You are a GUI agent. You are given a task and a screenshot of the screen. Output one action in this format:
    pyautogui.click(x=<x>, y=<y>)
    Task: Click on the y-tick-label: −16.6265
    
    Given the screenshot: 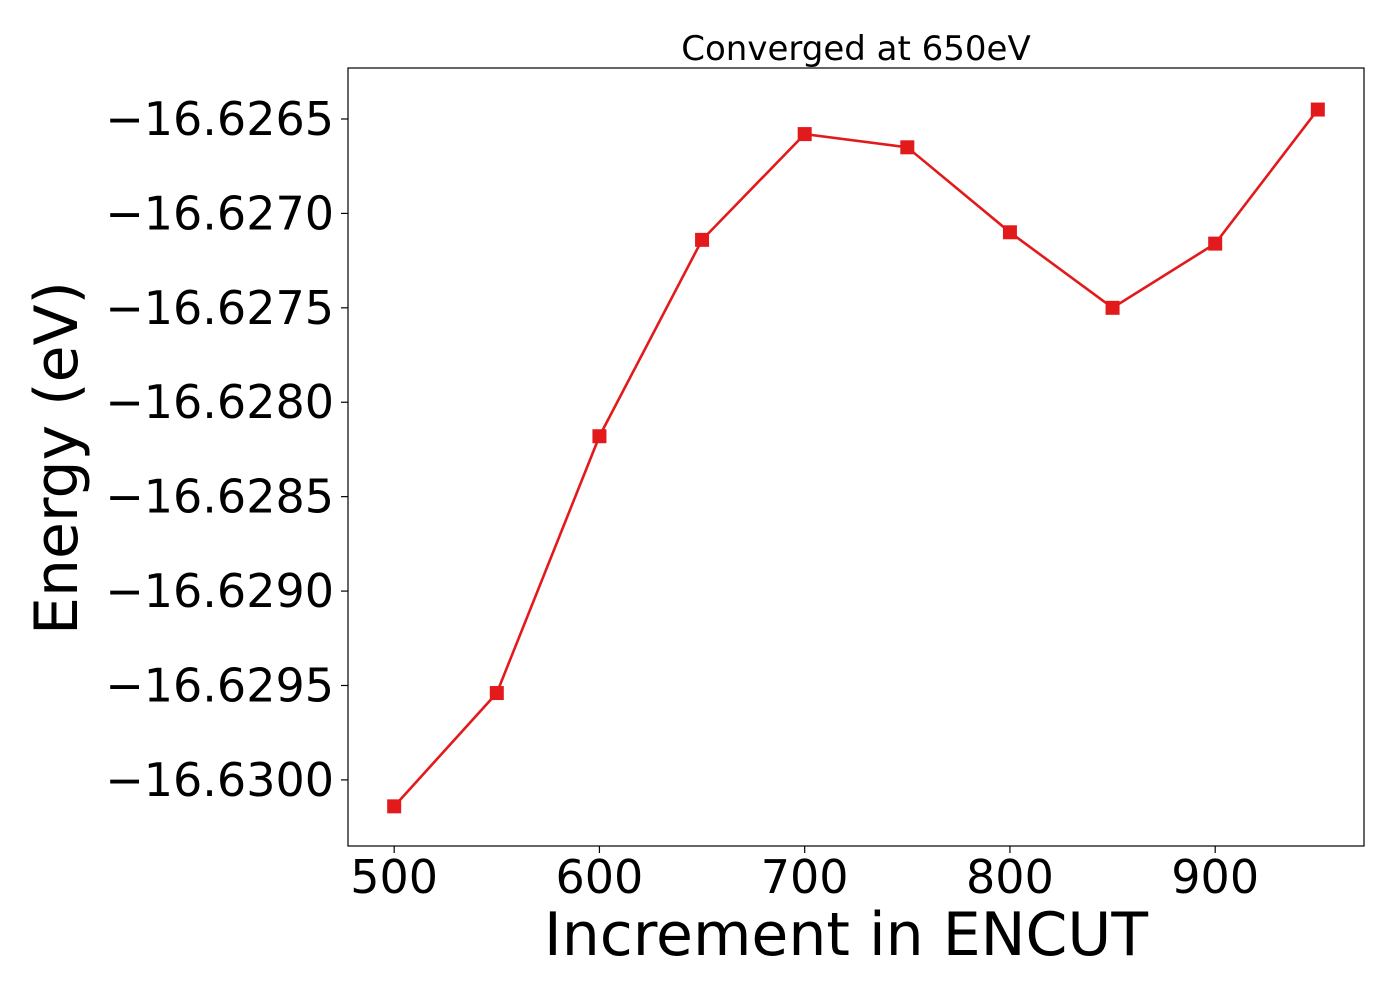 What is the action you would take?
    pyautogui.click(x=219, y=119)
    